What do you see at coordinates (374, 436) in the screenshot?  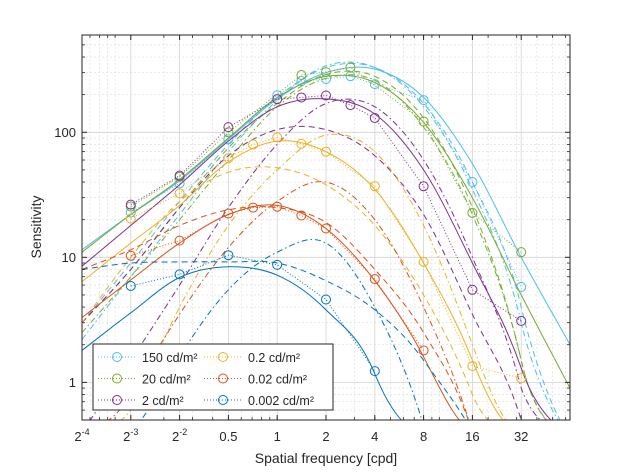 I see `x-tick-label: 4` at bounding box center [374, 436].